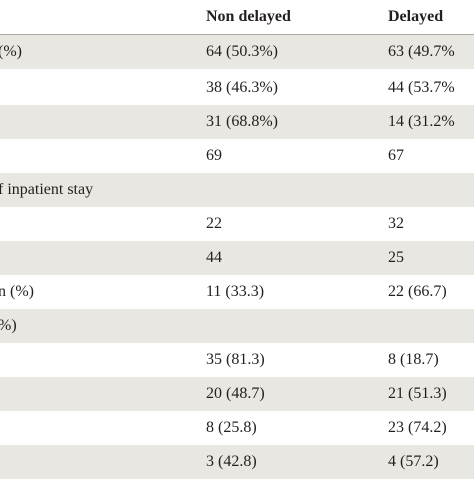 Image resolution: width=474 pixels, height=479 pixels. Describe the element at coordinates (11, 51) in the screenshot. I see `row-label: (%)` at that location.